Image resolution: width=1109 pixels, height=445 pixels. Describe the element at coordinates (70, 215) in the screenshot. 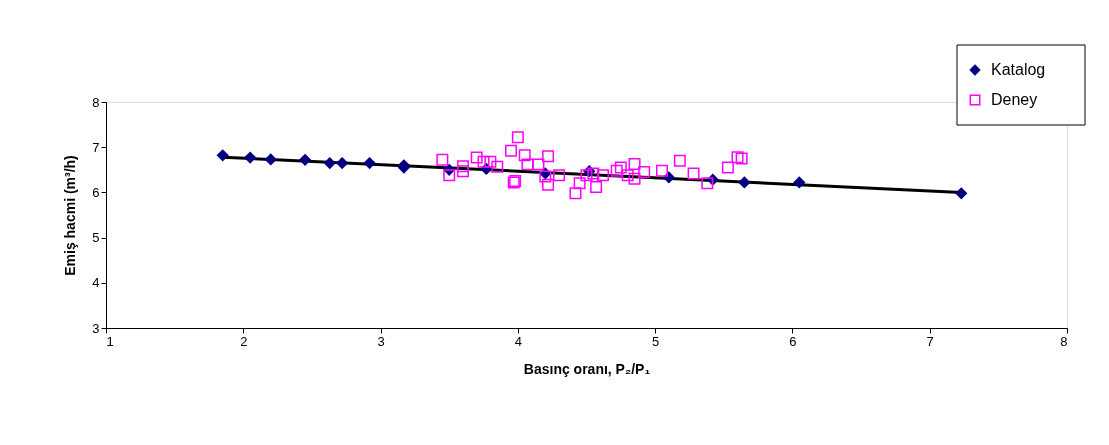

I see `y-axis-title: Emiş hacmi (m³/h)` at that location.